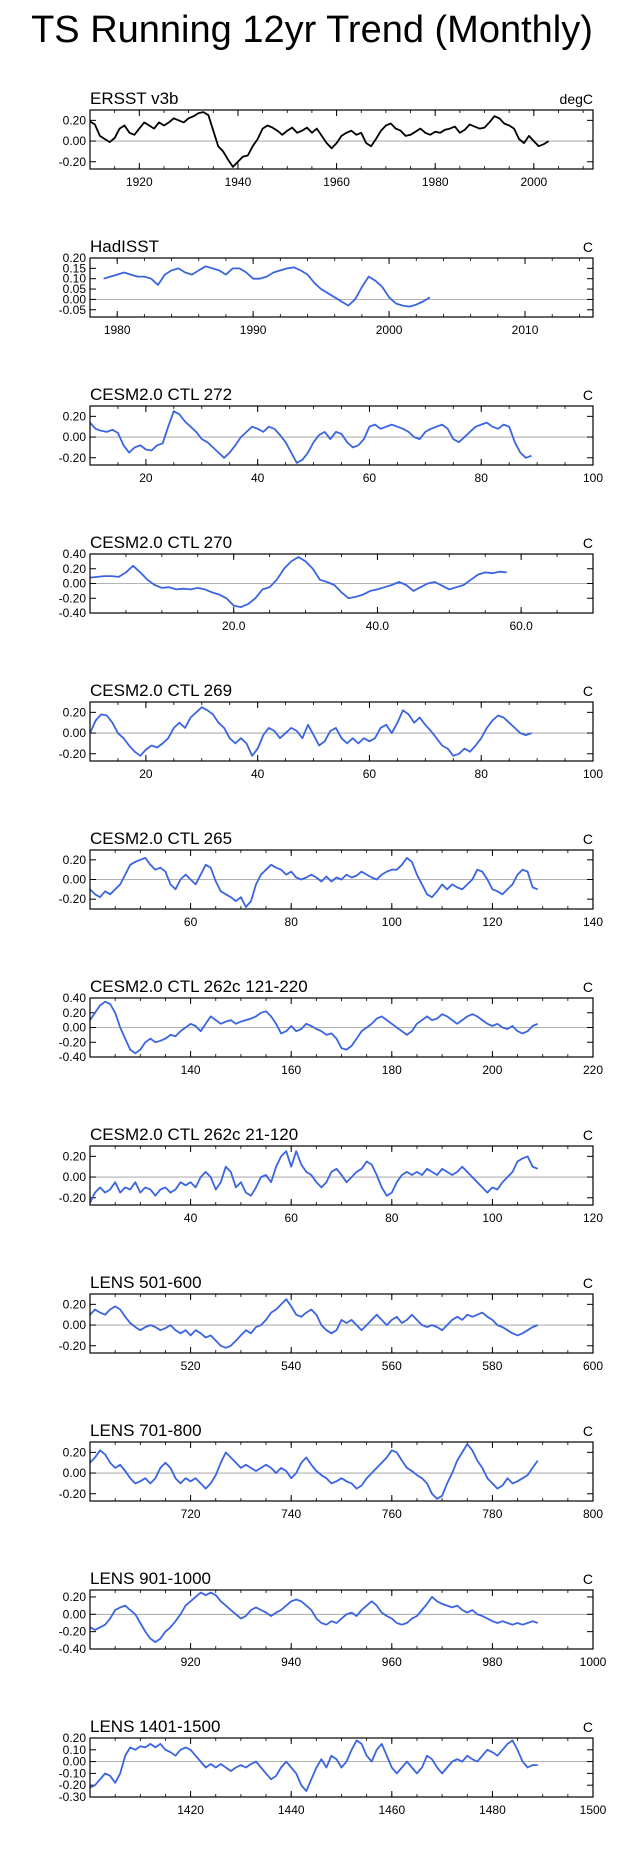  I want to click on x-tick-label: 1500, so click(593, 1810).